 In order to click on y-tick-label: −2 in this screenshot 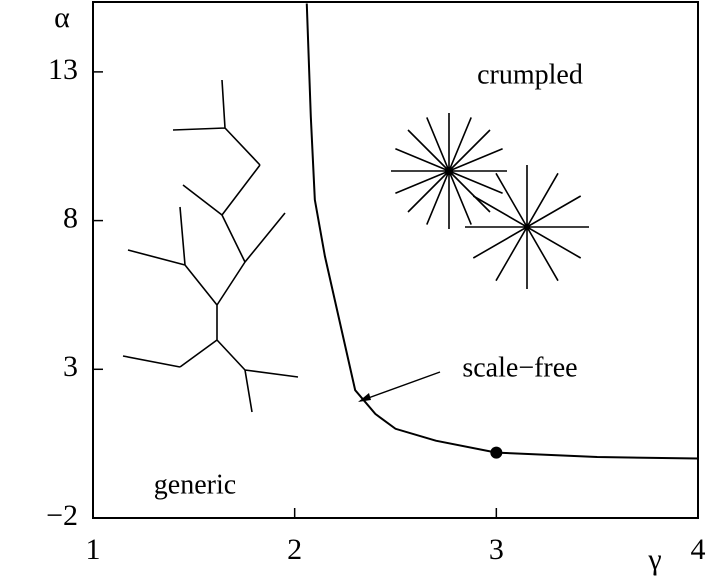, I will do `click(62, 515)`.